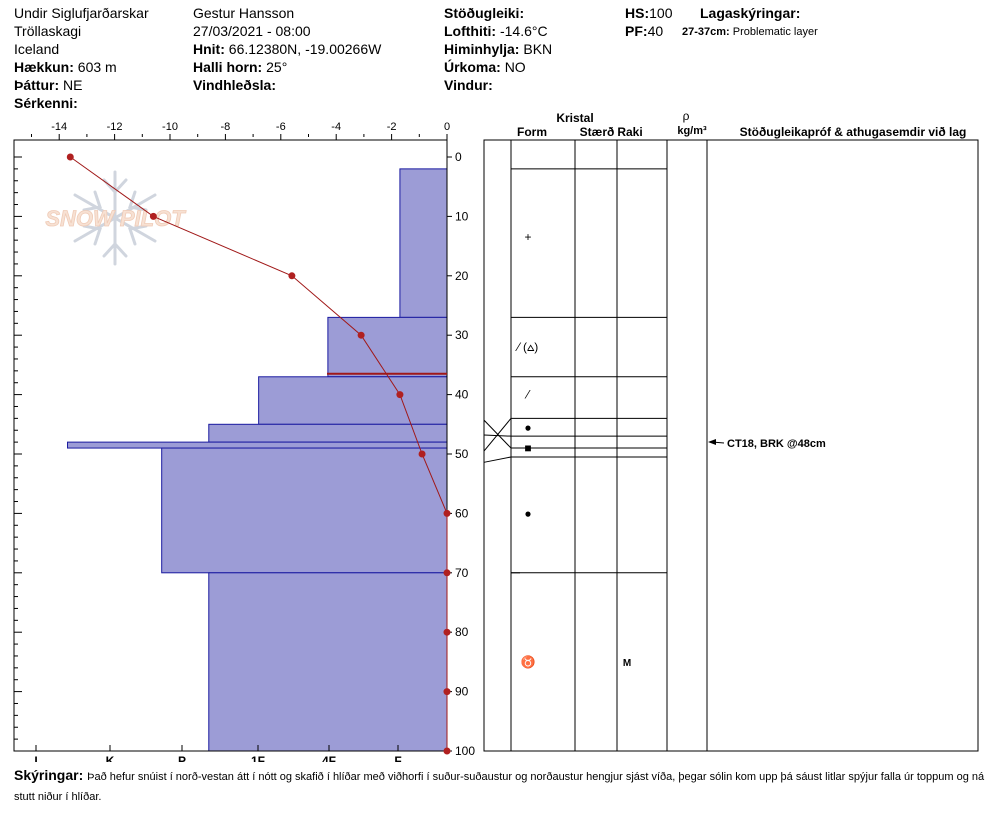 Image resolution: width=994 pixels, height=840 pixels. Describe the element at coordinates (712, 442) in the screenshot. I see `test-arrow-icon` at that location.